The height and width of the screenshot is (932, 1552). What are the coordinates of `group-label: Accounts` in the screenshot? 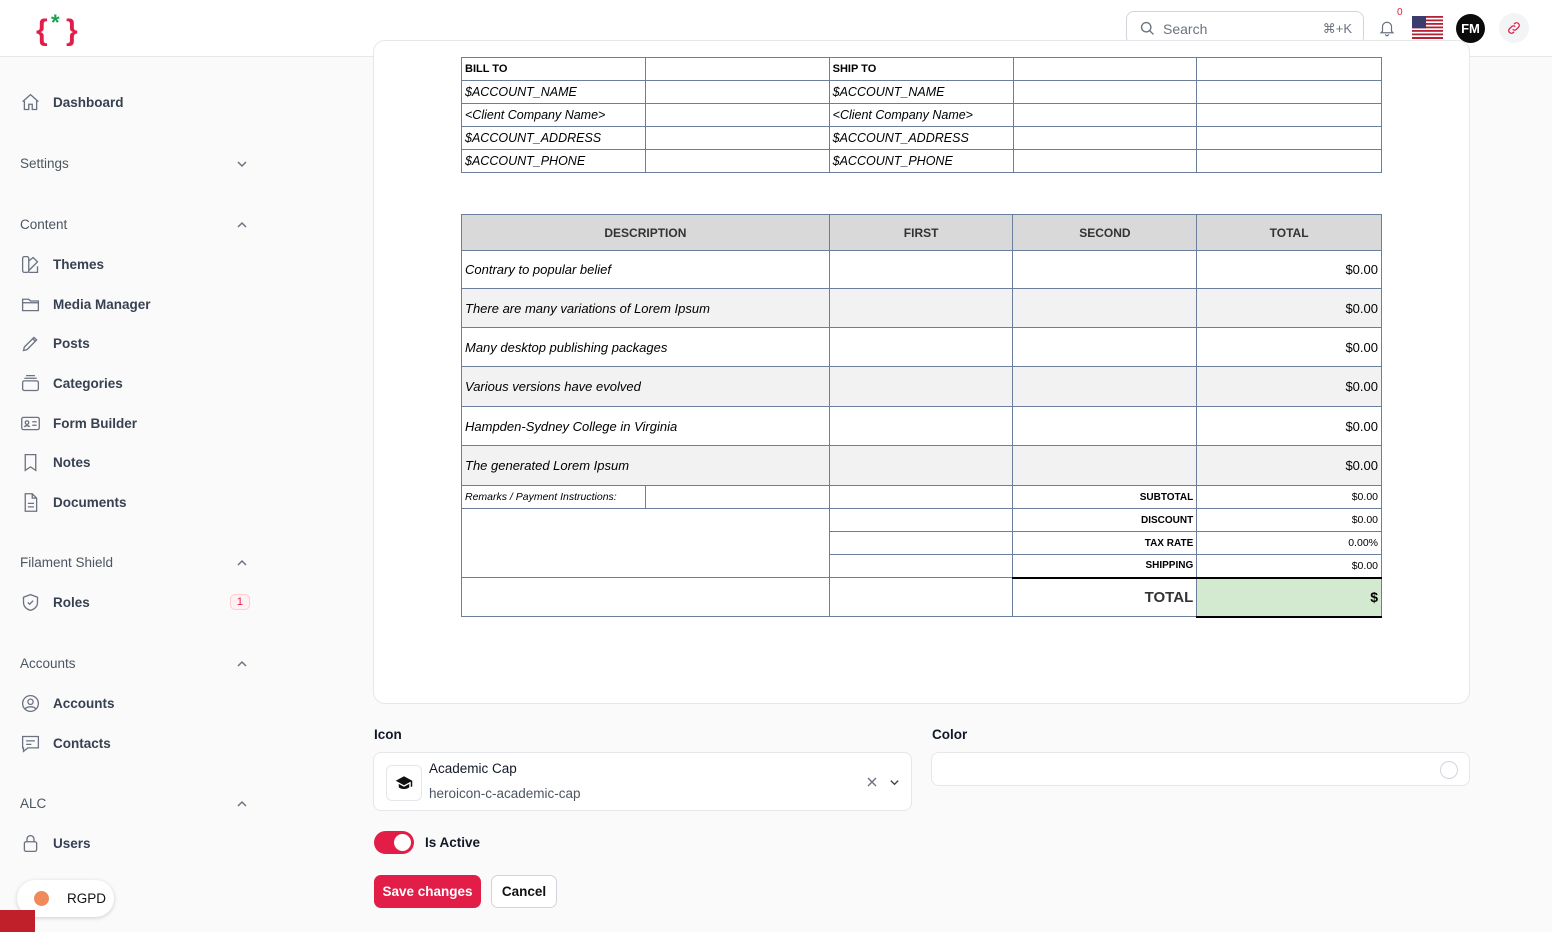 It's located at (48, 663).